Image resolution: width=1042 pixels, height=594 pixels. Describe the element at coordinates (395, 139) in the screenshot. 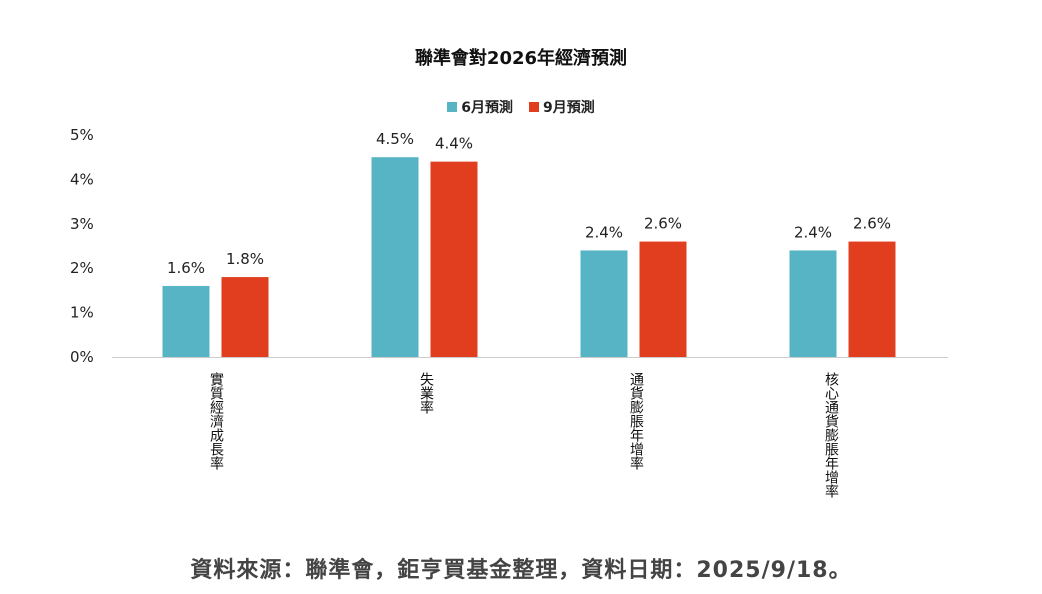

I see `data-label: 4.5%` at that location.